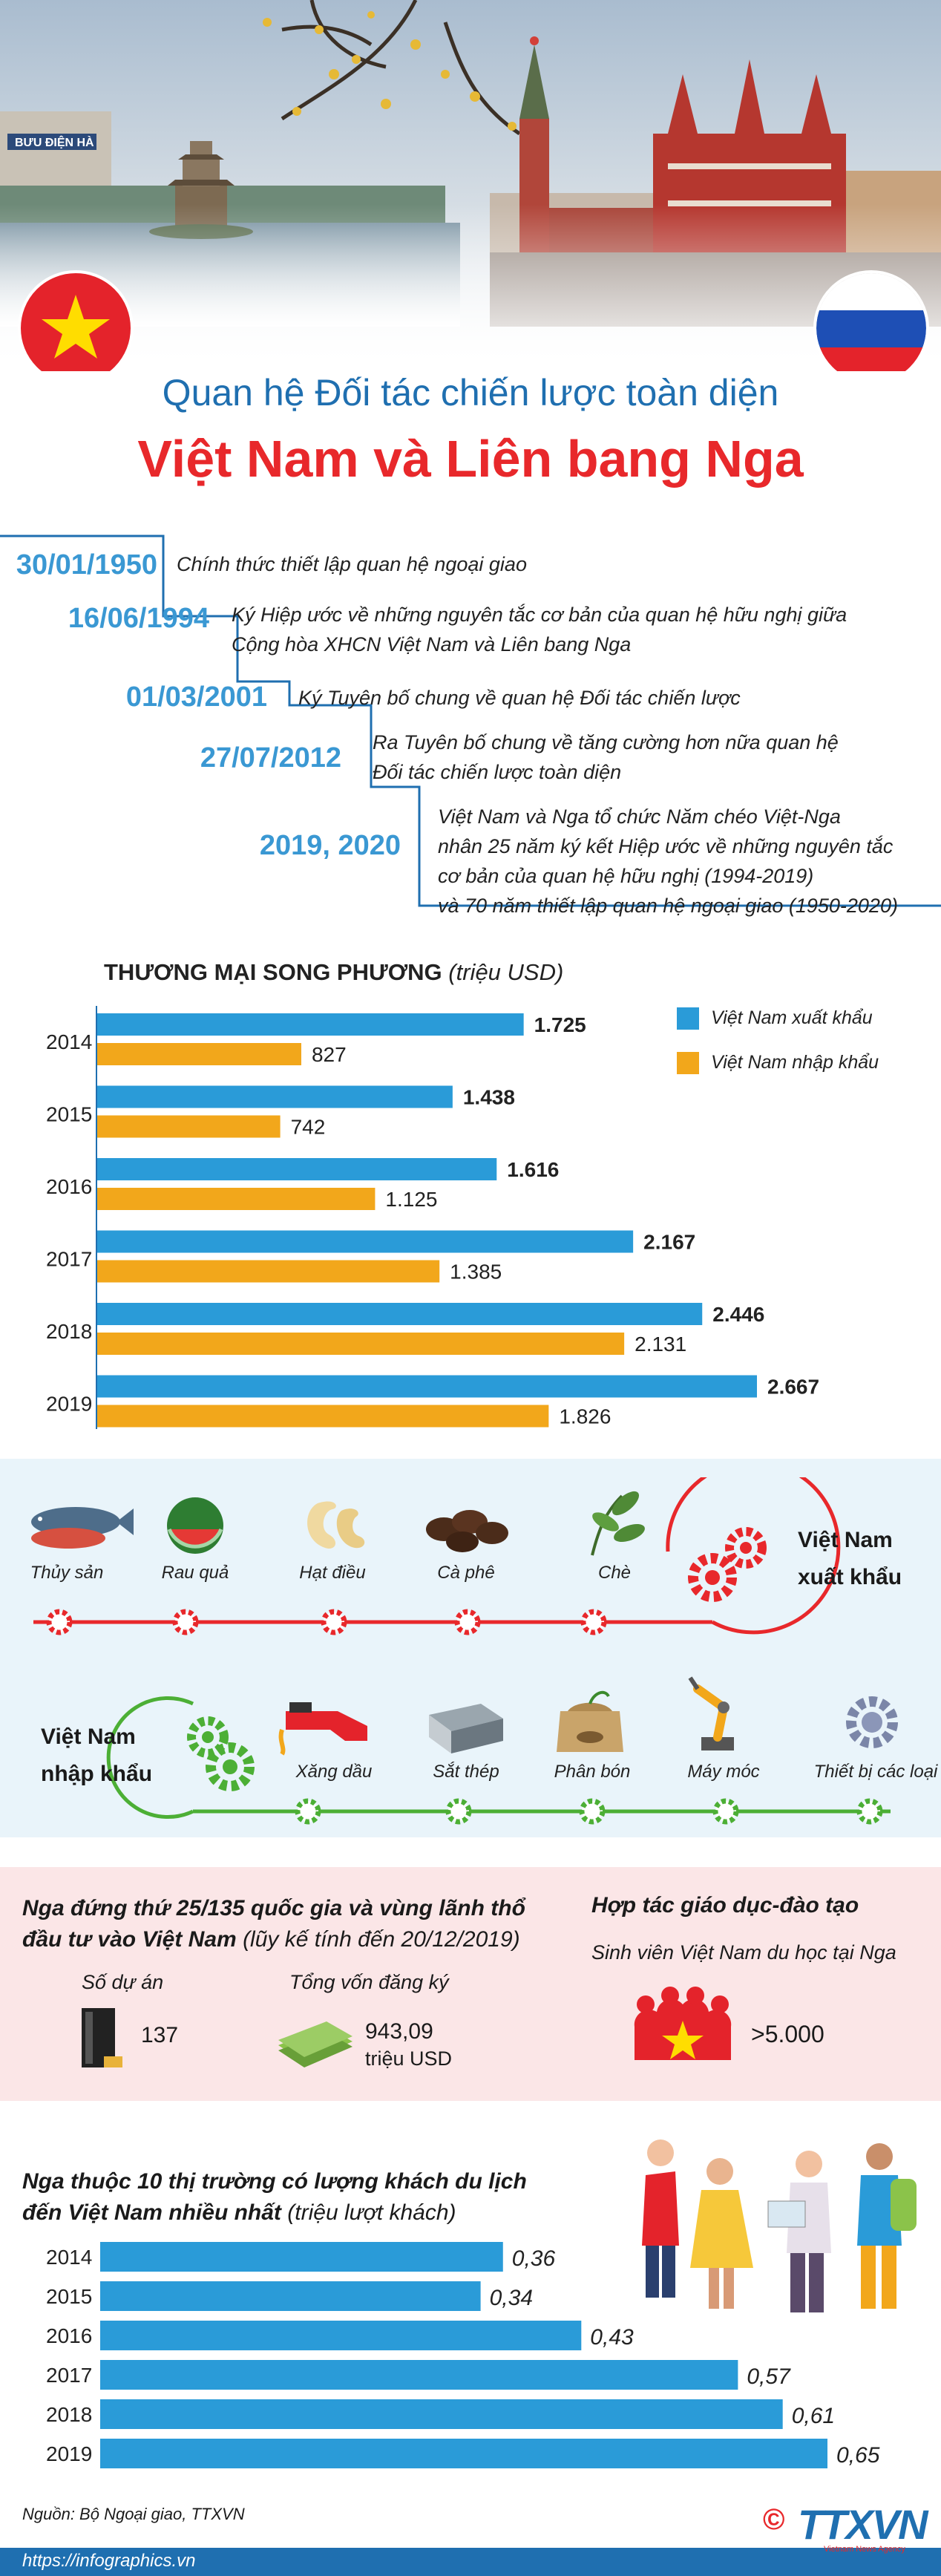 The width and height of the screenshot is (941, 2576). Describe the element at coordinates (196, 697) in the screenshot. I see `timeline-date: 01/03/2001` at that location.